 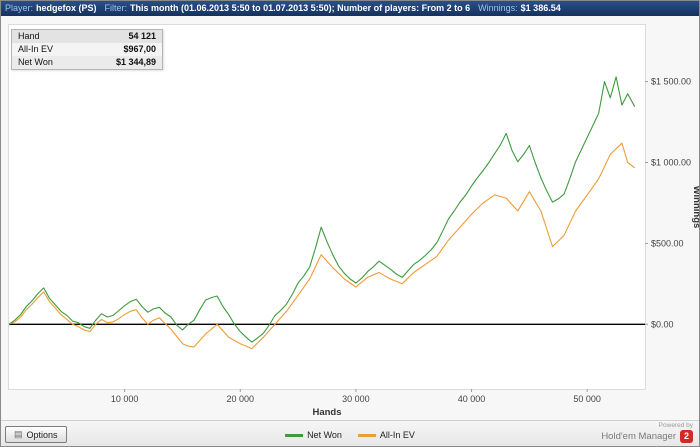 I want to click on legend-item-all-in-ev: All-In EV, so click(x=386, y=435).